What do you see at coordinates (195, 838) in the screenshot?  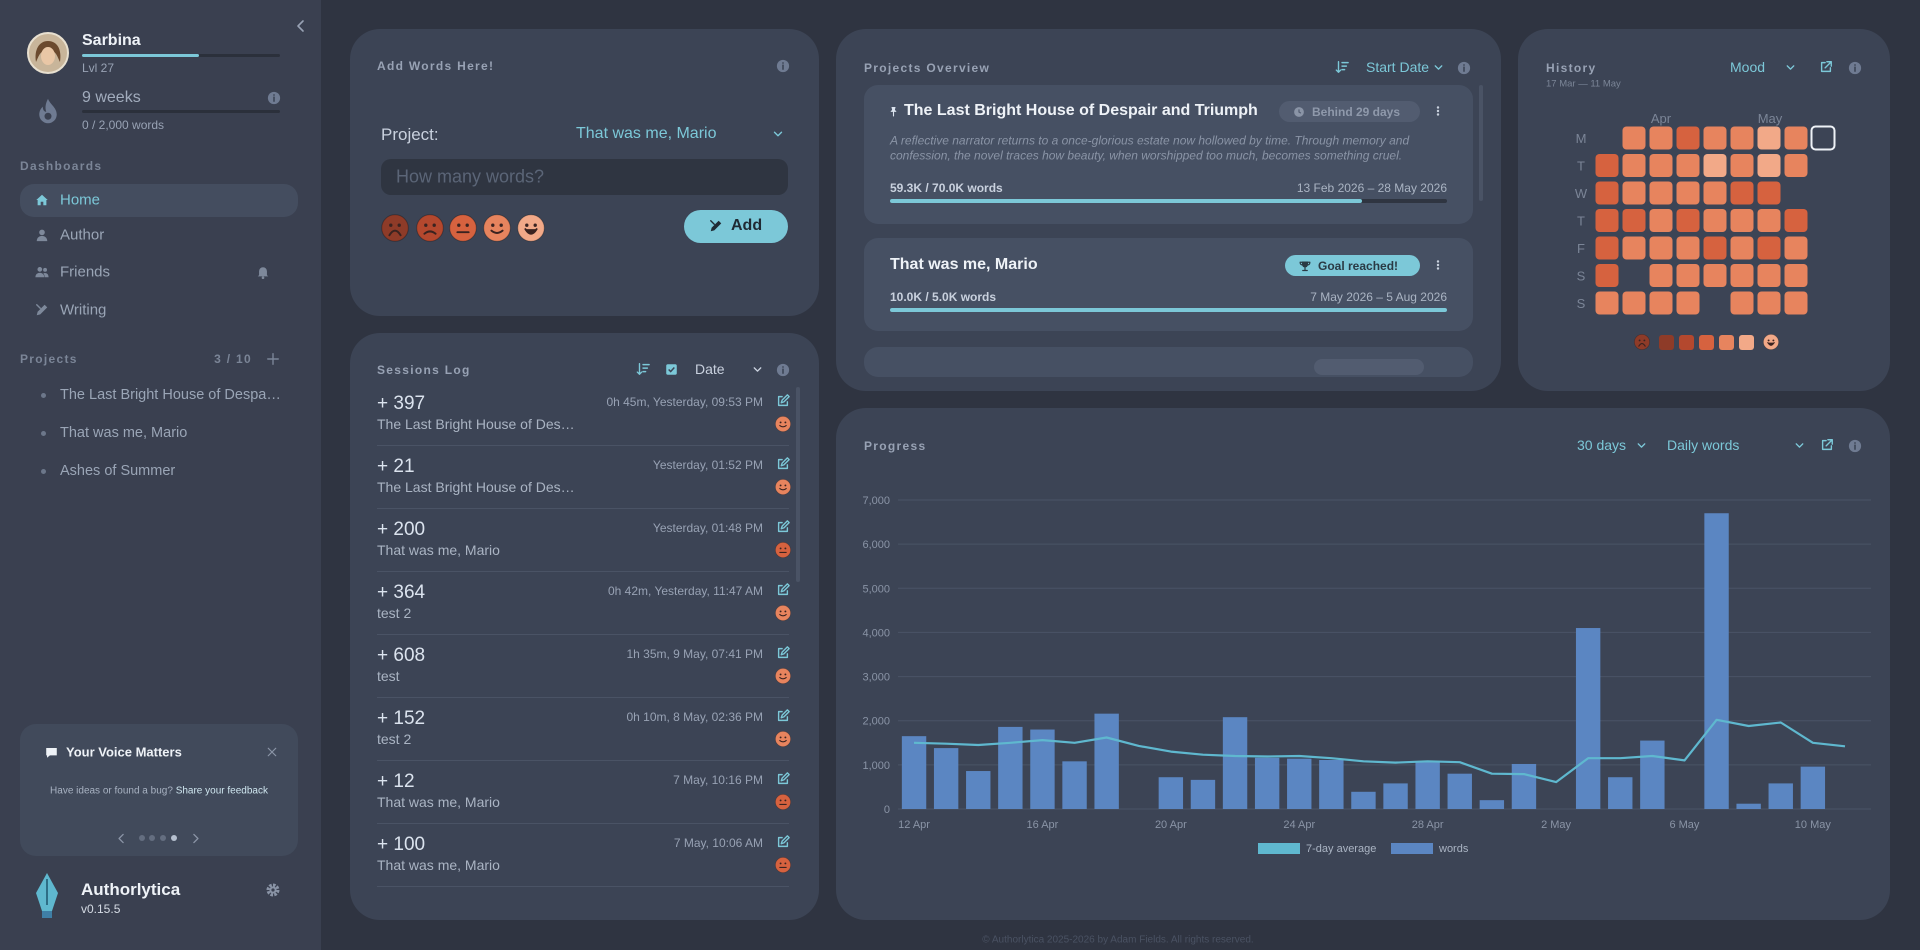 I see `chevR-icon` at bounding box center [195, 838].